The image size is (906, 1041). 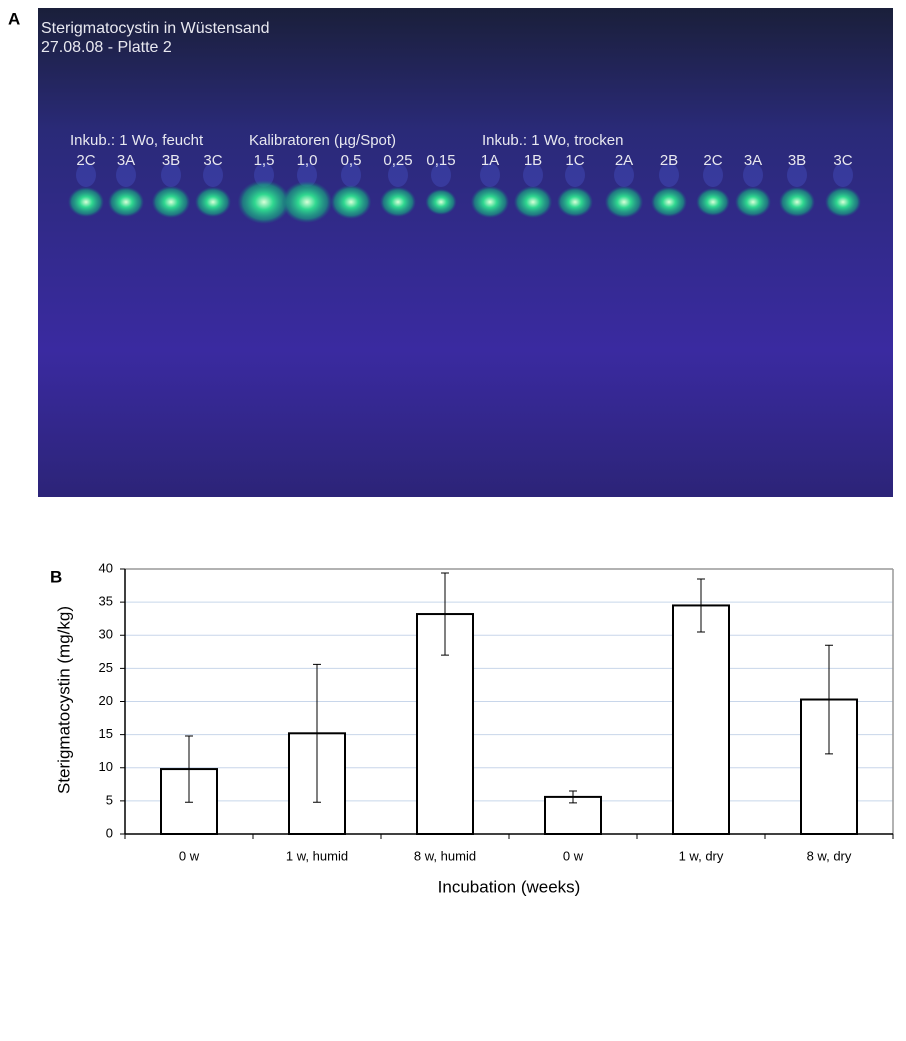 What do you see at coordinates (106, 47) in the screenshot?
I see `plate-subtitle: 27.08.08 - Platte 2` at bounding box center [106, 47].